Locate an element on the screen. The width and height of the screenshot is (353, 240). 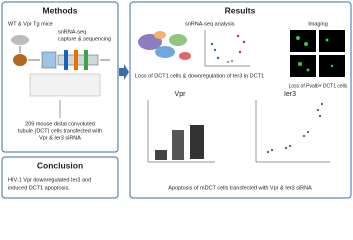
imaging-illustration is located at coordinates (317, 53).